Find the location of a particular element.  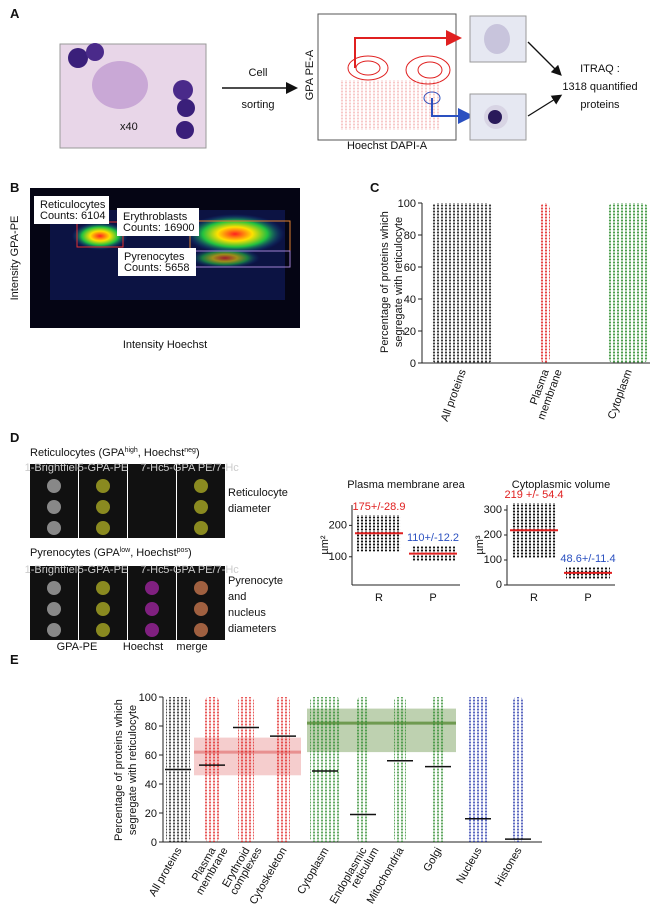

density is located at coordinates (100, 236).